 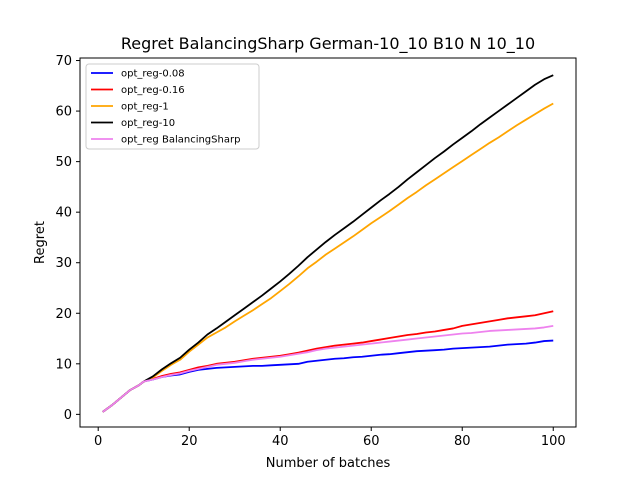 I want to click on y-tick-label-1: 10, so click(x=63, y=364).